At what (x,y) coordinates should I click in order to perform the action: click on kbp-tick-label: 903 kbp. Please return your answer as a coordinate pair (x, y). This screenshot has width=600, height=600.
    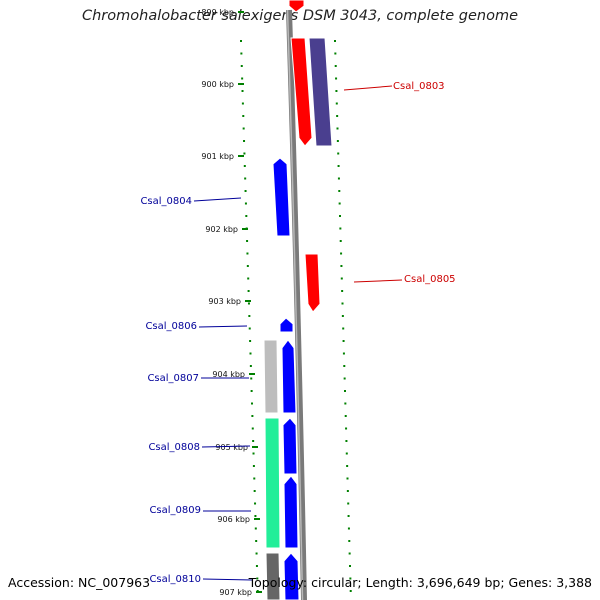
    Looking at the image, I should click on (224, 301).